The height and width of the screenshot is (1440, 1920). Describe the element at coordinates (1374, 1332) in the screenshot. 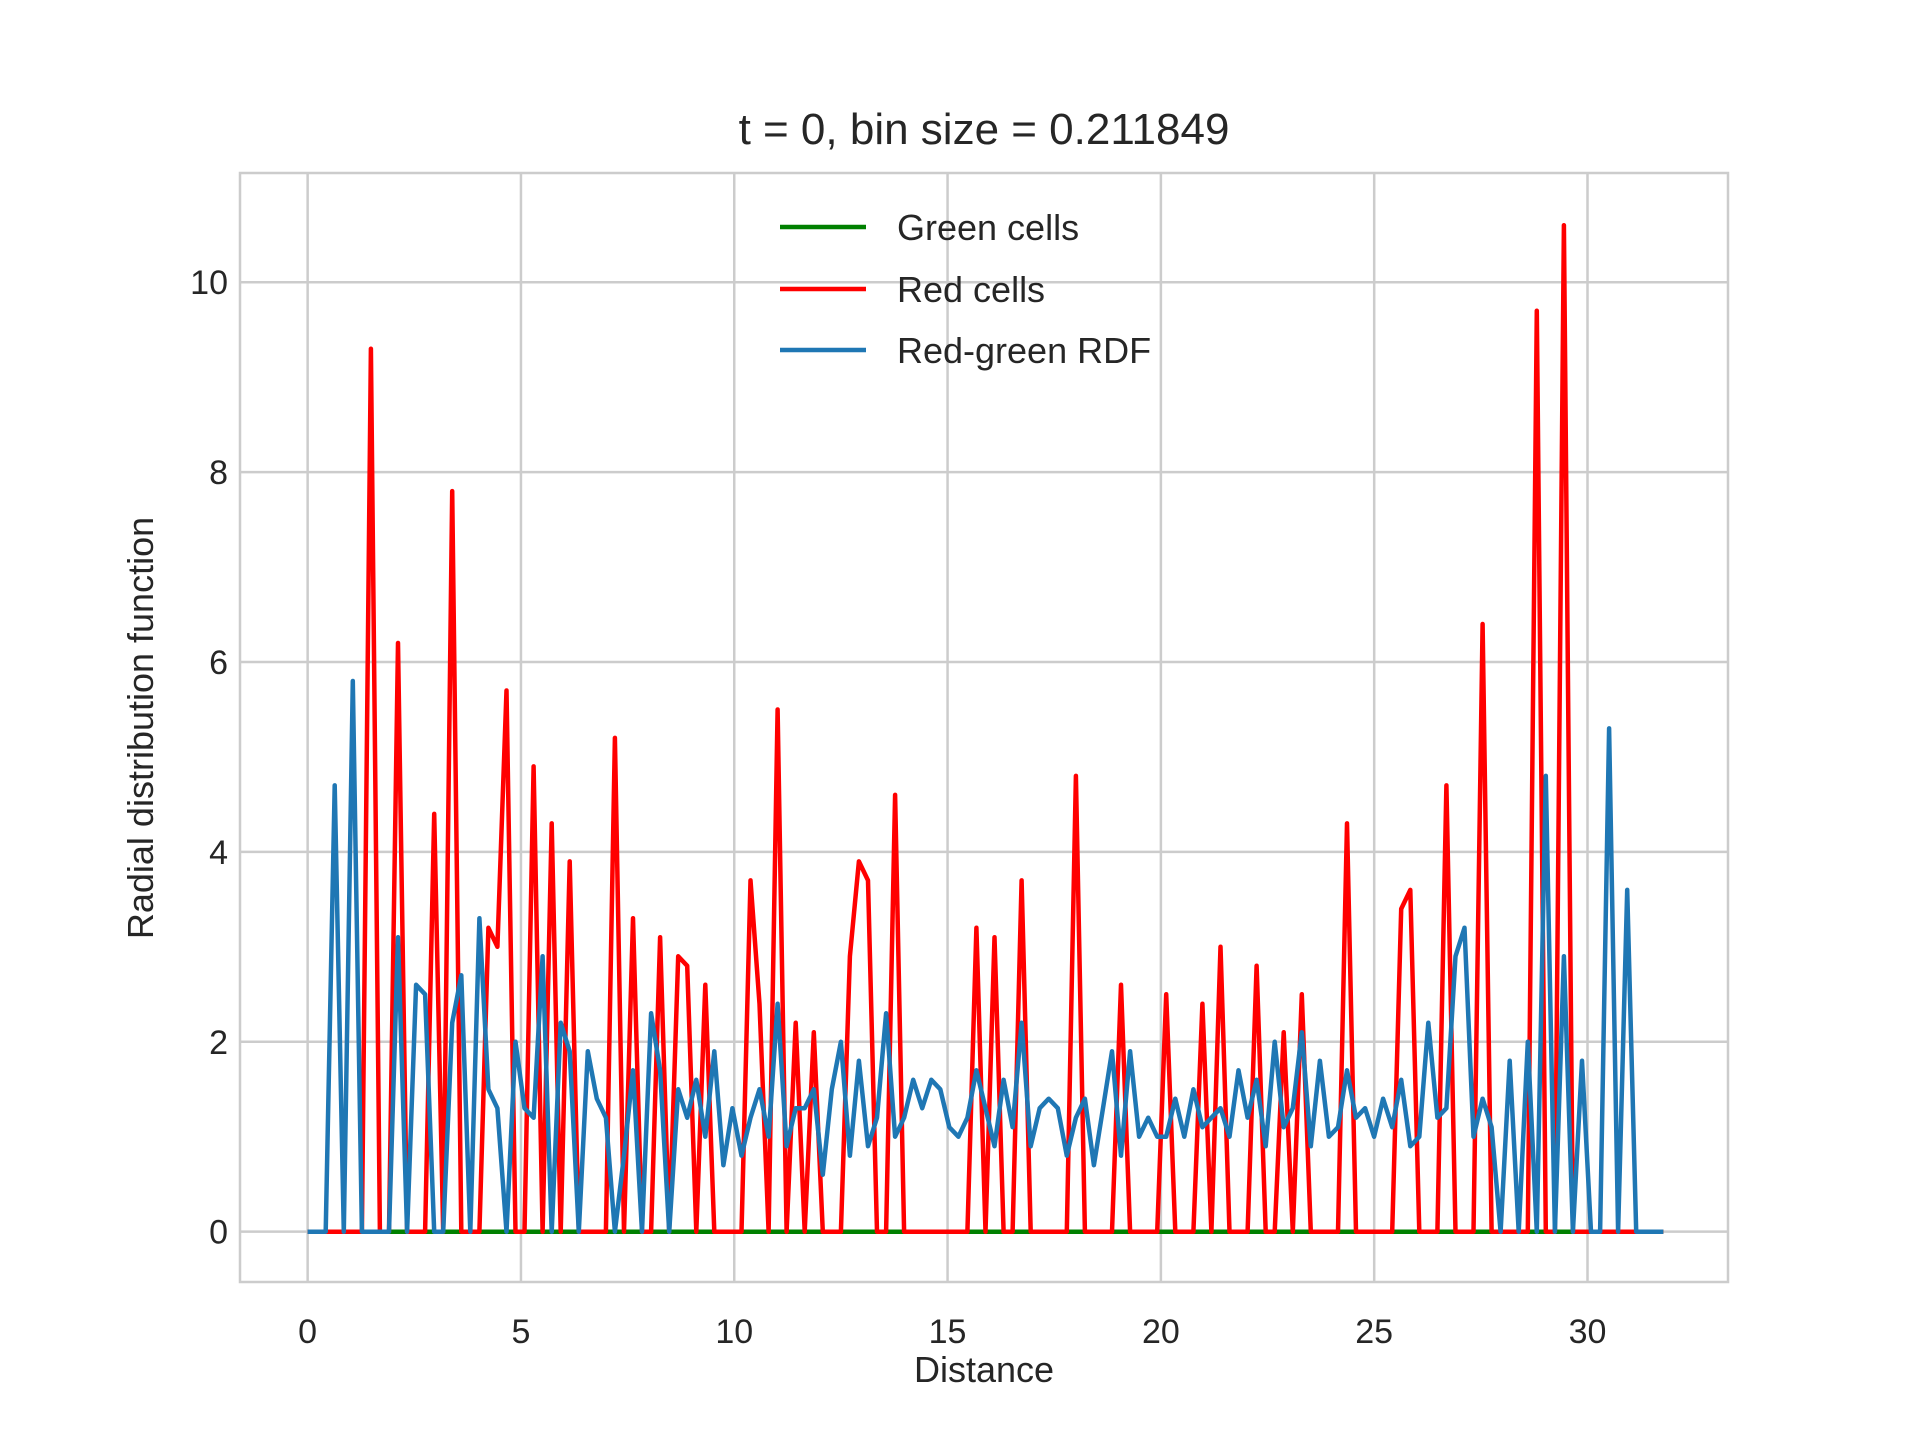

I see `x-tick-label: 25` at that location.